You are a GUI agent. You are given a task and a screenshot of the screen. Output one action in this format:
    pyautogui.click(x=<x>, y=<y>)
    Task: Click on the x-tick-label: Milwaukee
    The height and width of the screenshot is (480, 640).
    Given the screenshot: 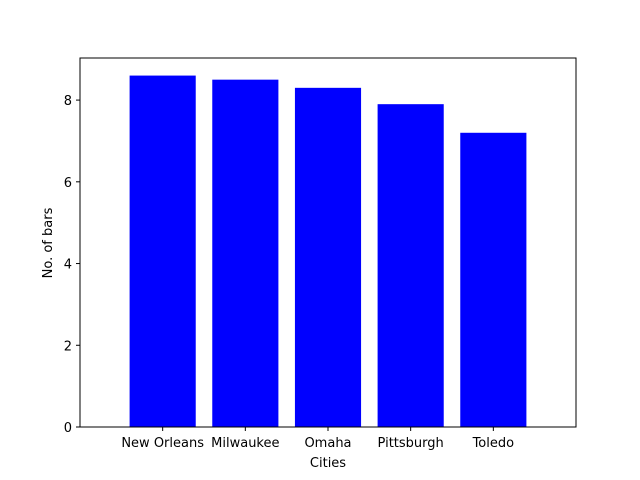 What is the action you would take?
    pyautogui.click(x=245, y=443)
    